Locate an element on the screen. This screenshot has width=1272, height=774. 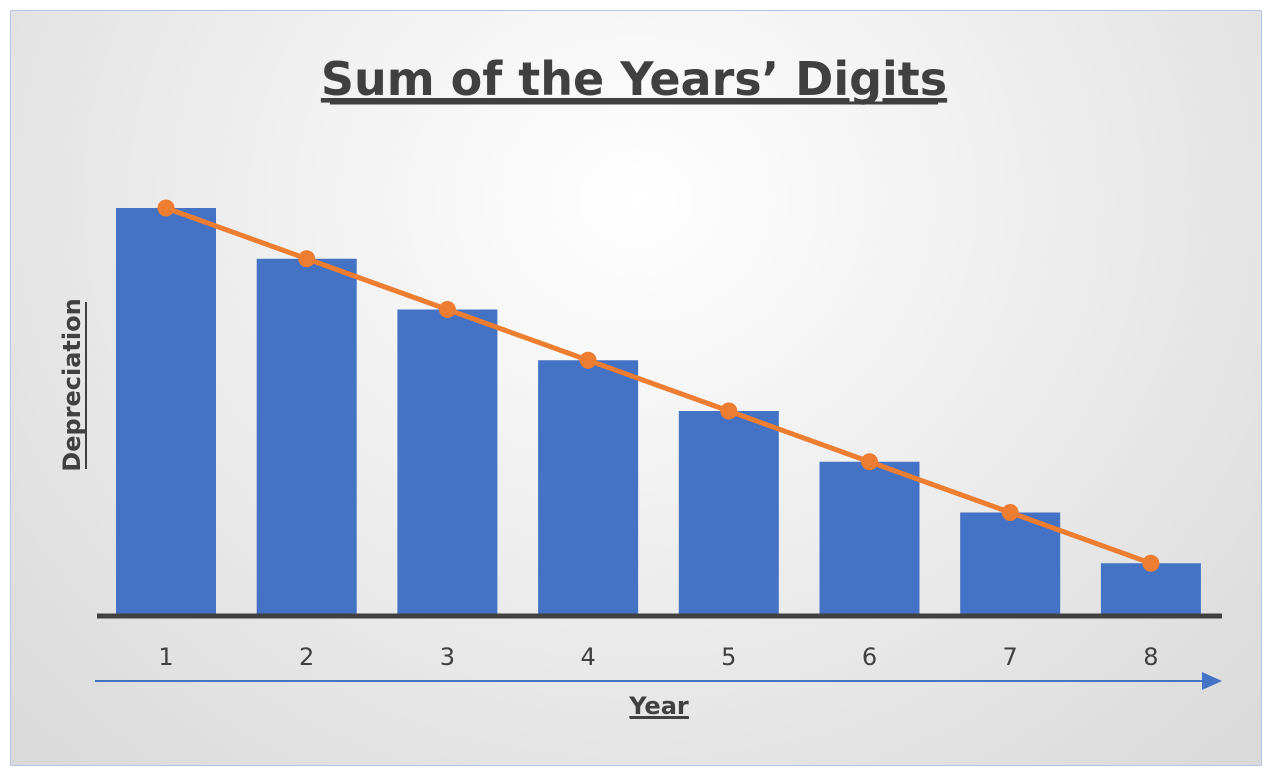
x-tick-label: 4 is located at coordinates (587, 657).